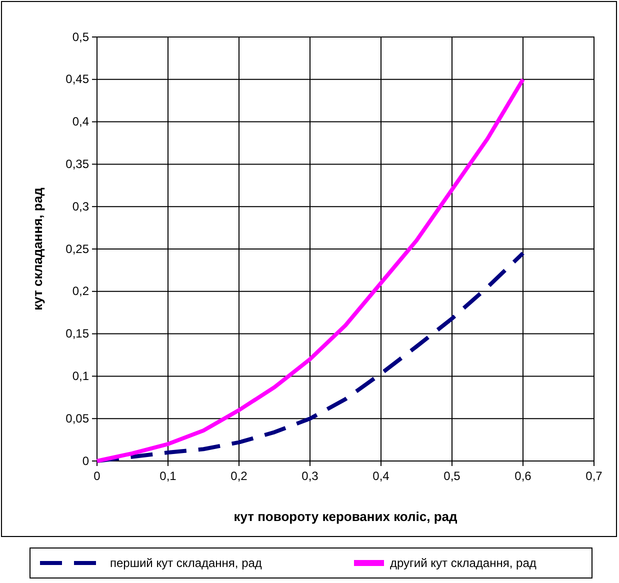 This screenshot has height=583, width=619. What do you see at coordinates (186, 563) in the screenshot?
I see `legend-label: перший кут складання, рад` at bounding box center [186, 563].